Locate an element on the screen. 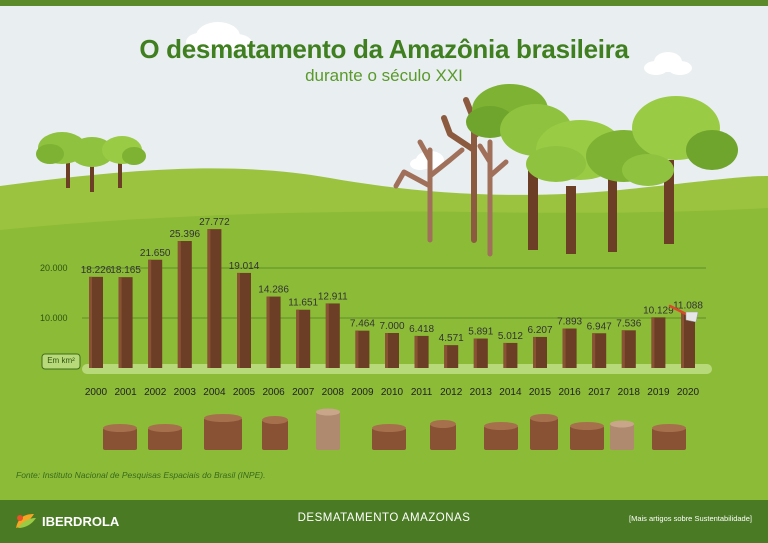  x-tick-label: 2006 is located at coordinates (273, 392).